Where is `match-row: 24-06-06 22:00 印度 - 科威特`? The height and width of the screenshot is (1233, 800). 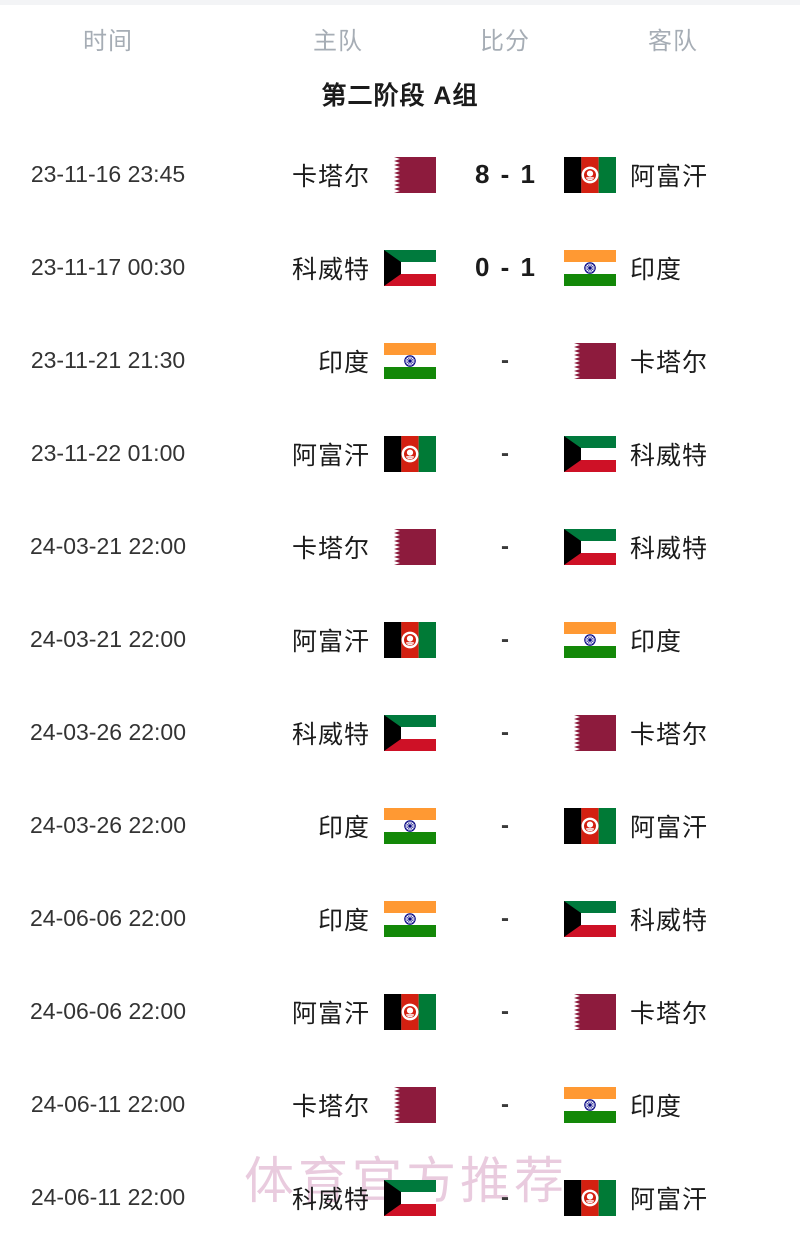
match-row: 24-06-06 22:00 印度 - 科威特 is located at coordinates (400, 918).